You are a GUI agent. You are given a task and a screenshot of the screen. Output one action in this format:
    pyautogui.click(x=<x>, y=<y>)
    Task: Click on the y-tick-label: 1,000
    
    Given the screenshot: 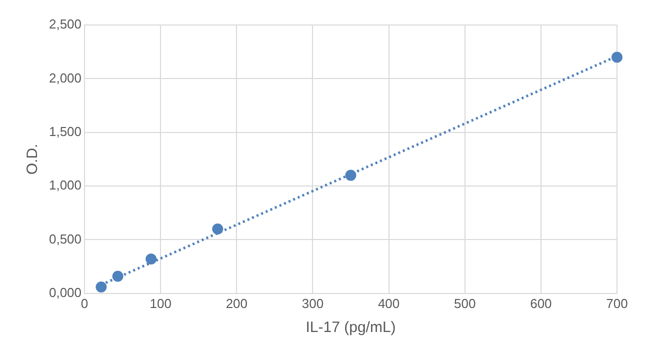 What is the action you would take?
    pyautogui.click(x=65, y=185)
    